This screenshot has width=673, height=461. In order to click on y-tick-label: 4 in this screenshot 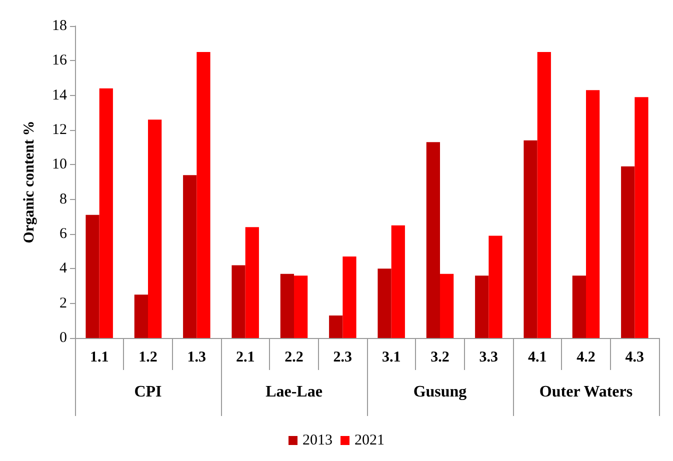, I will do `click(64, 268)`.